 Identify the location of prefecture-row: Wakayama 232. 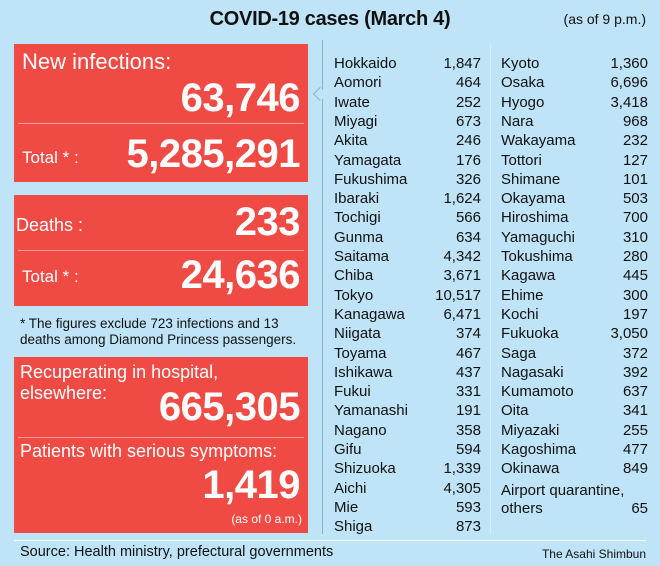
(574, 140).